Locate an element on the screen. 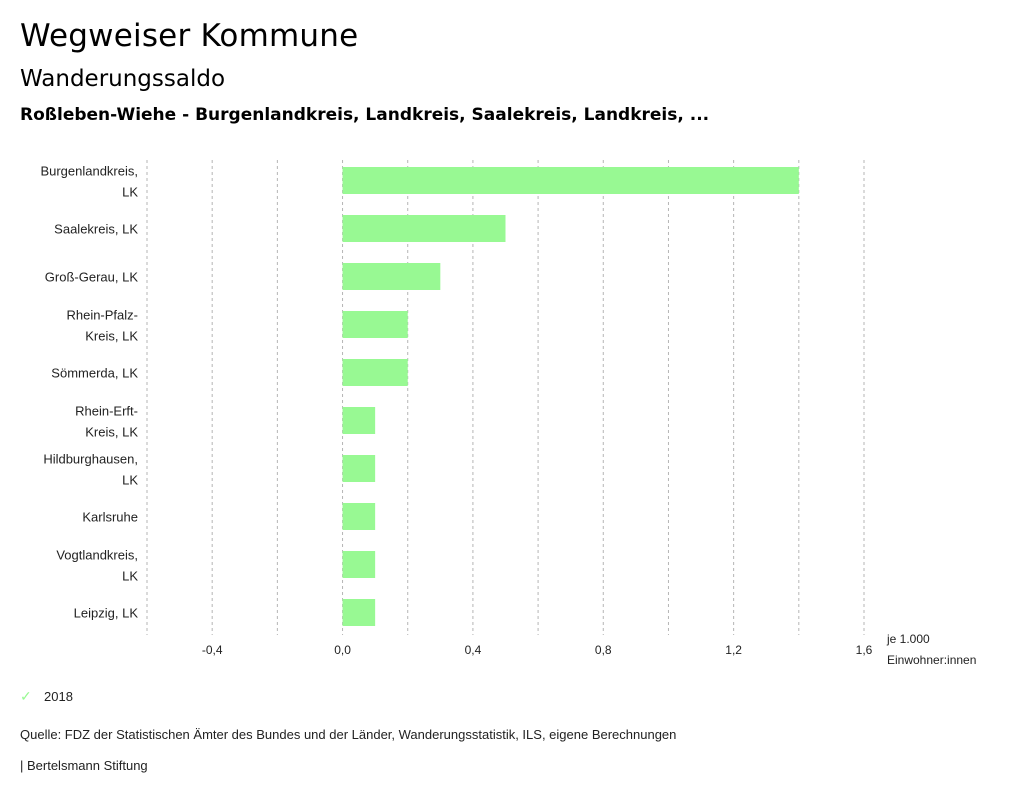 This screenshot has width=1024, height=799. check-icon: ✓ is located at coordinates (26, 696).